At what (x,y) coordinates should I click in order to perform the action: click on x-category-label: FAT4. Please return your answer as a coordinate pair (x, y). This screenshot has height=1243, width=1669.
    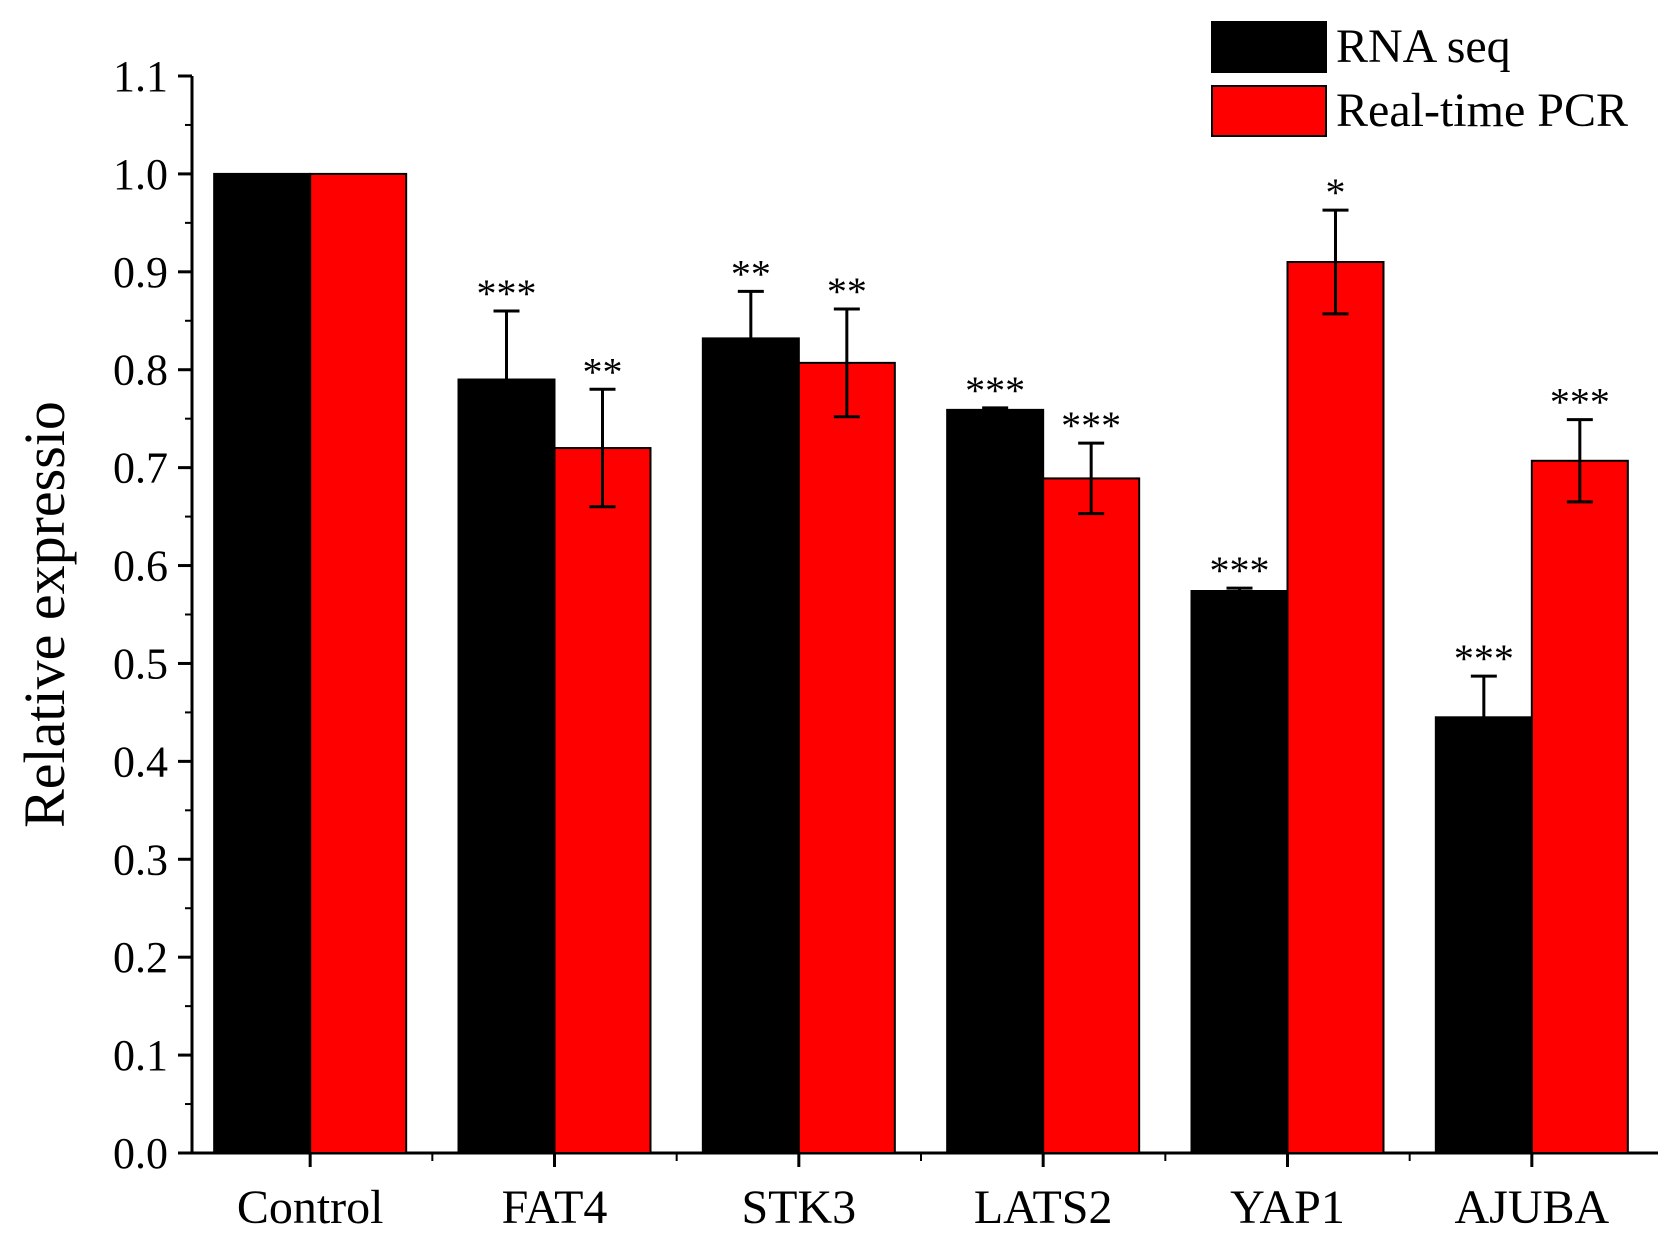
    Looking at the image, I should click on (555, 1207).